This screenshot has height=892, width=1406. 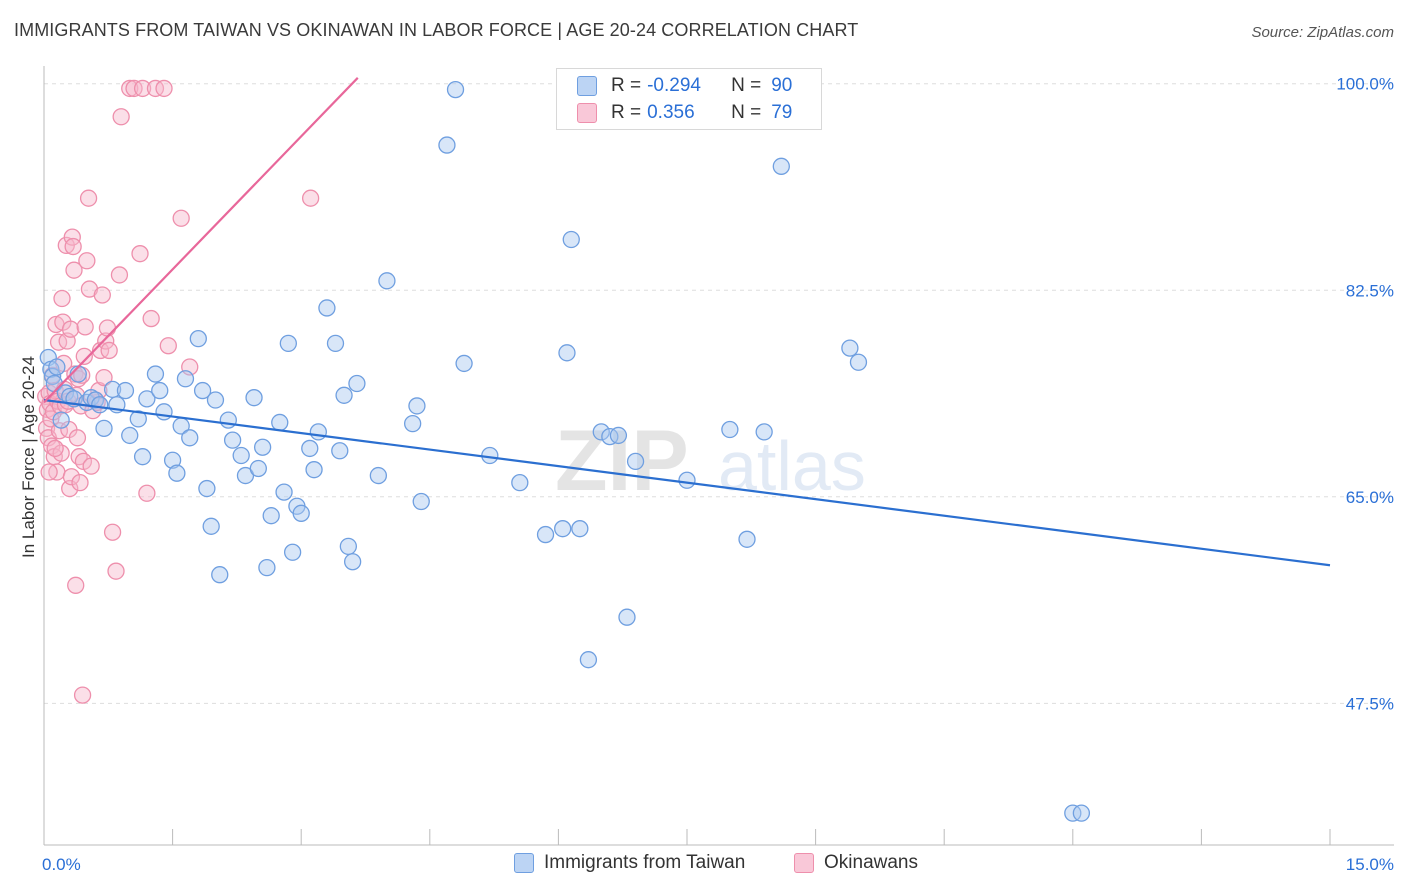 I want to click on x-tick-label: 0.0%, so click(x=61, y=864).